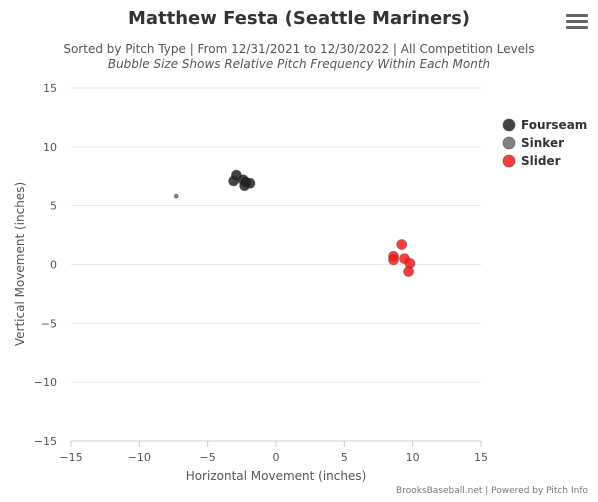 This screenshot has height=502, width=598. I want to click on y-tick-label: −15, so click(45, 441).